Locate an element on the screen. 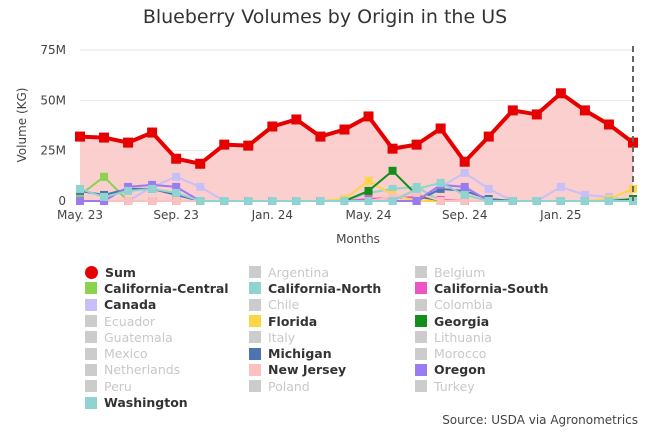  legend-item-netherlands: Netherlands is located at coordinates (167, 370).